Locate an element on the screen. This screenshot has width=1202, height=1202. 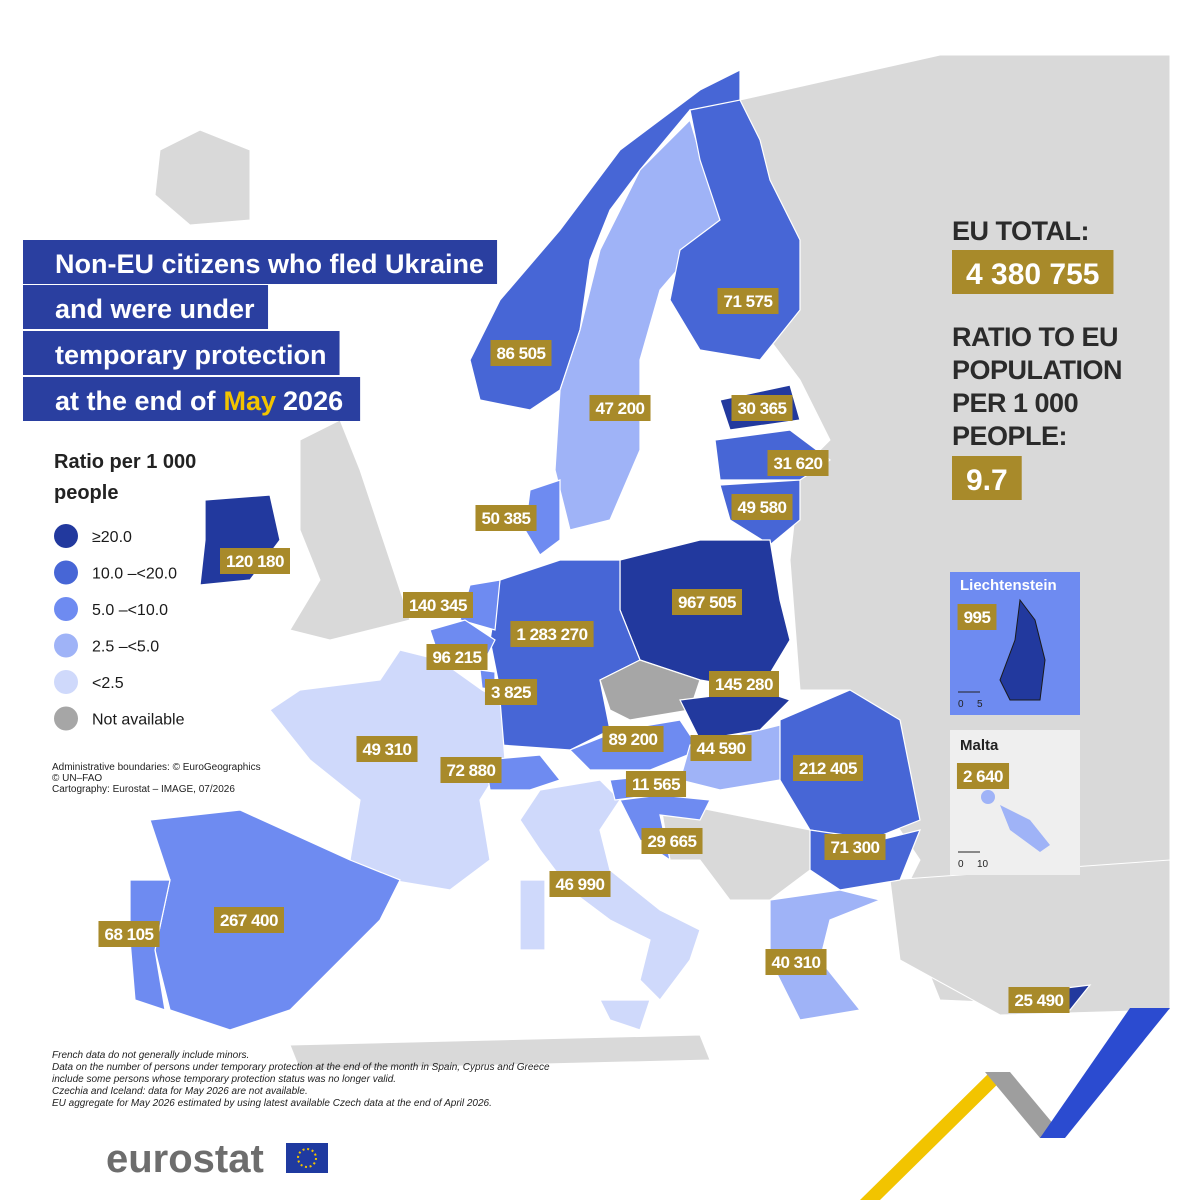
value-label: 967 505 is located at coordinates (707, 602).